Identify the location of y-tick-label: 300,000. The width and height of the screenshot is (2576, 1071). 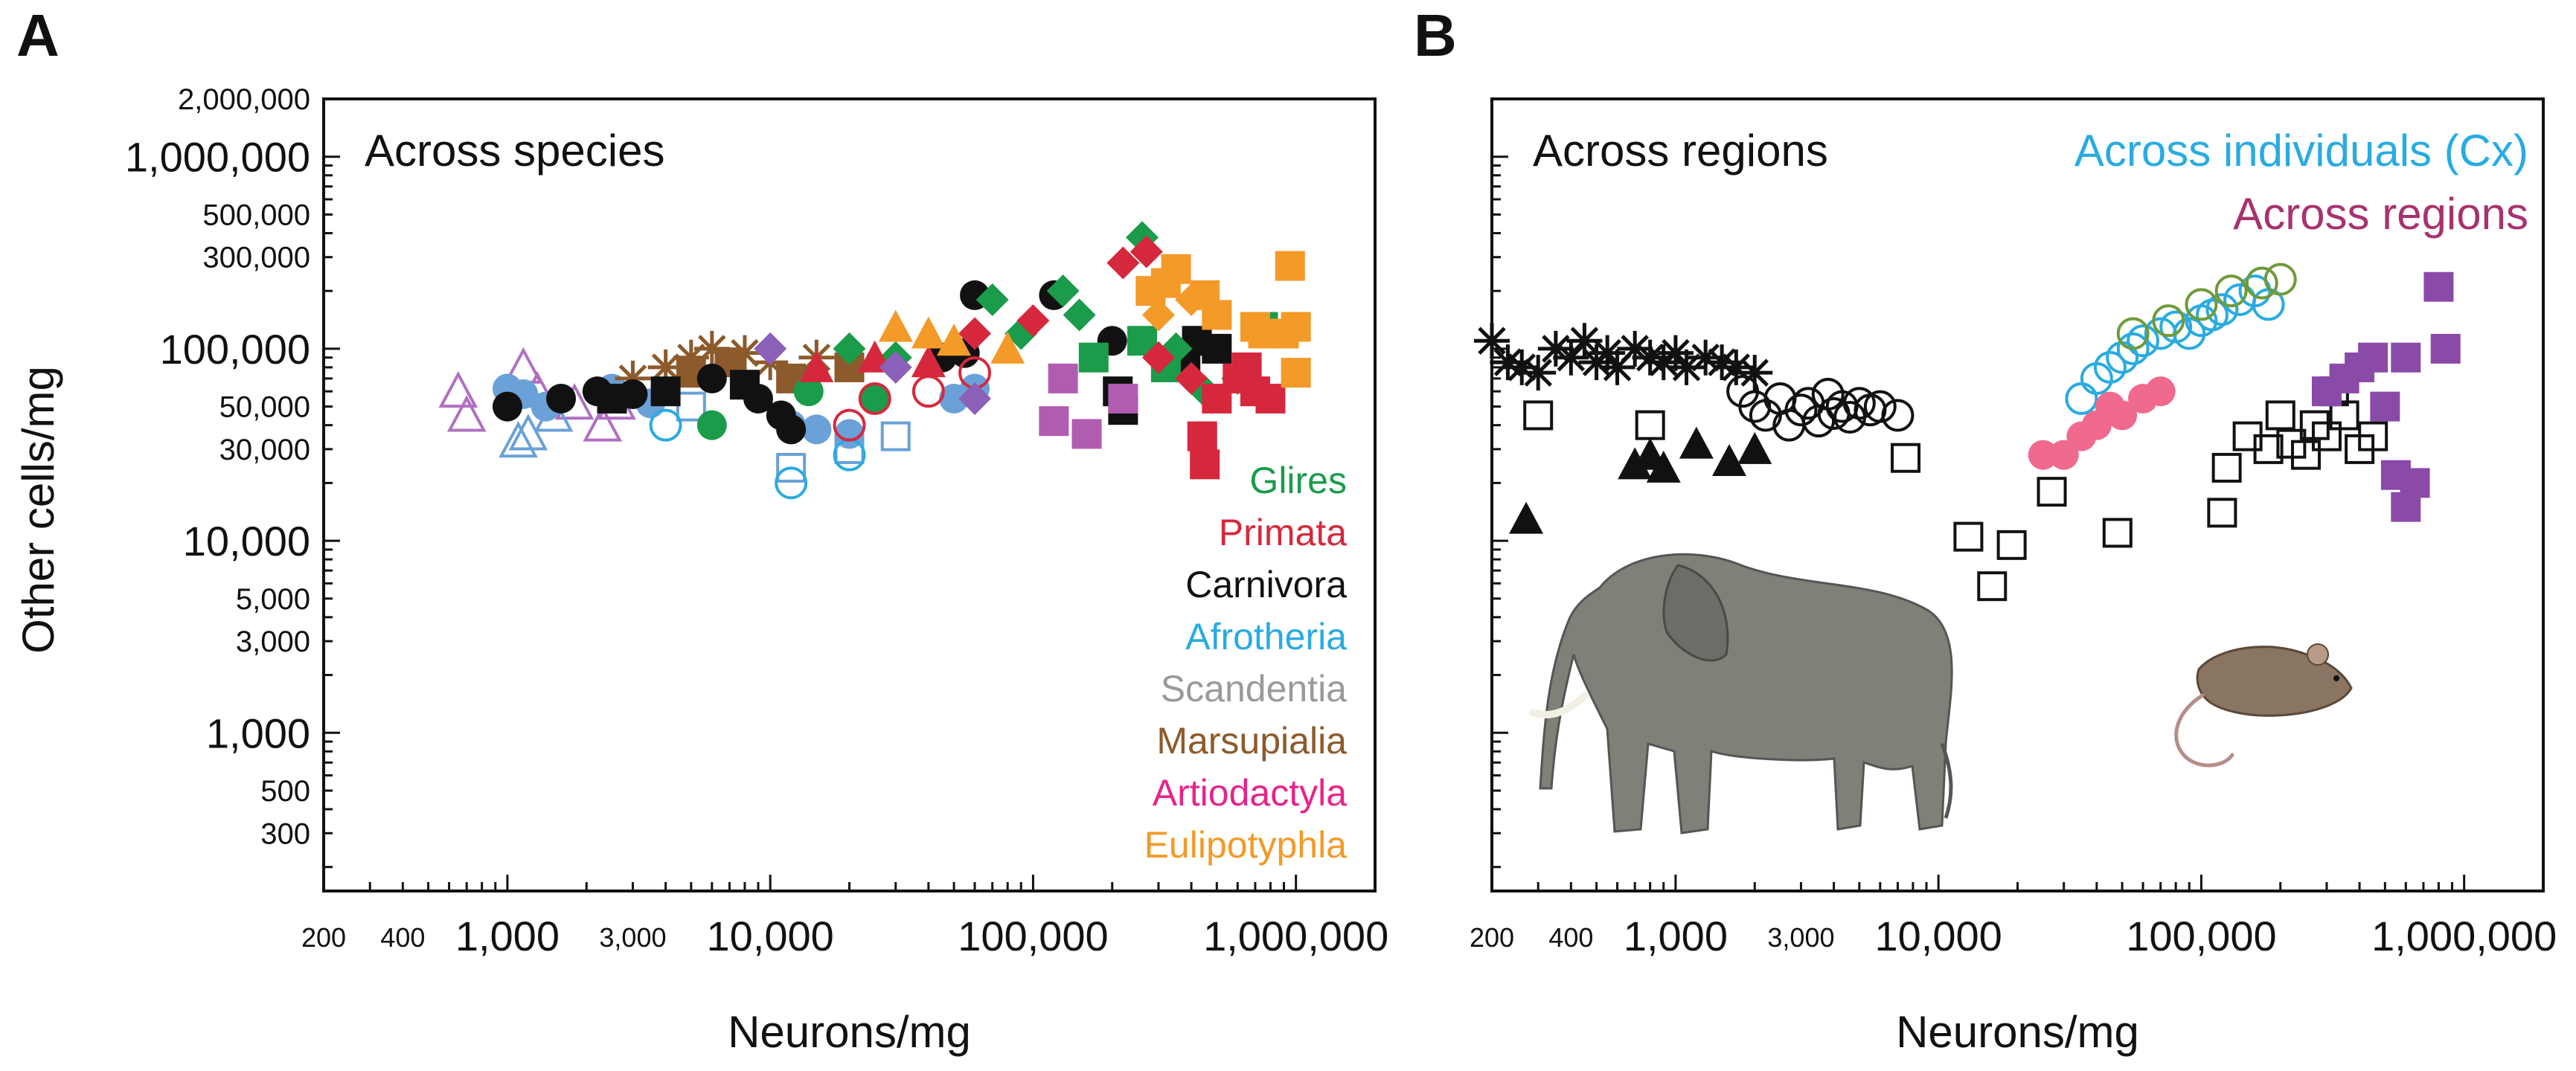
(256, 258).